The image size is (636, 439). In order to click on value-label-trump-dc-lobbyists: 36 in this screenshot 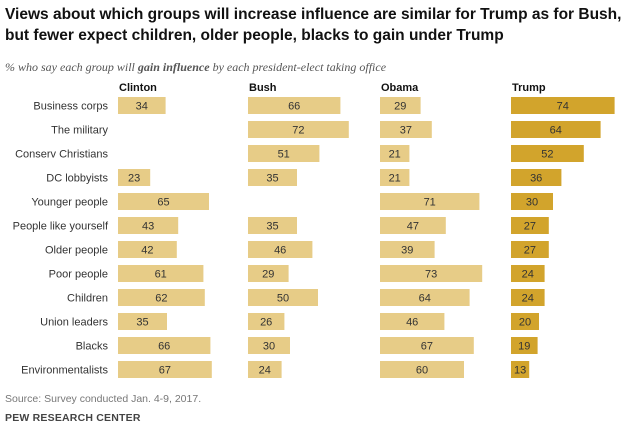, I will do `click(536, 179)`.